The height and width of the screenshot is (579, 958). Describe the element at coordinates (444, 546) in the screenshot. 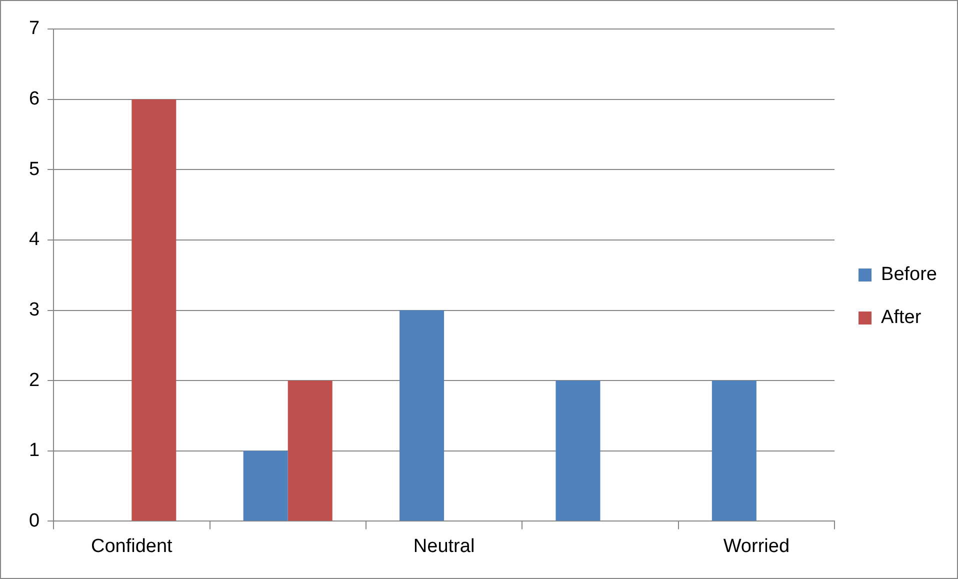

I see `x-tick-label: Neutral` at that location.